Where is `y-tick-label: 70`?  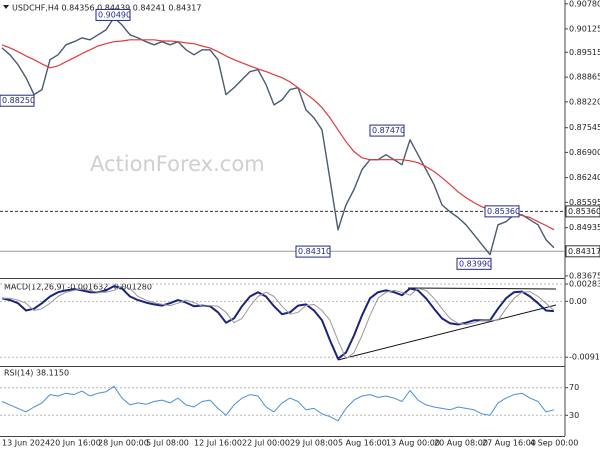
y-tick-label: 70 is located at coordinates (574, 387).